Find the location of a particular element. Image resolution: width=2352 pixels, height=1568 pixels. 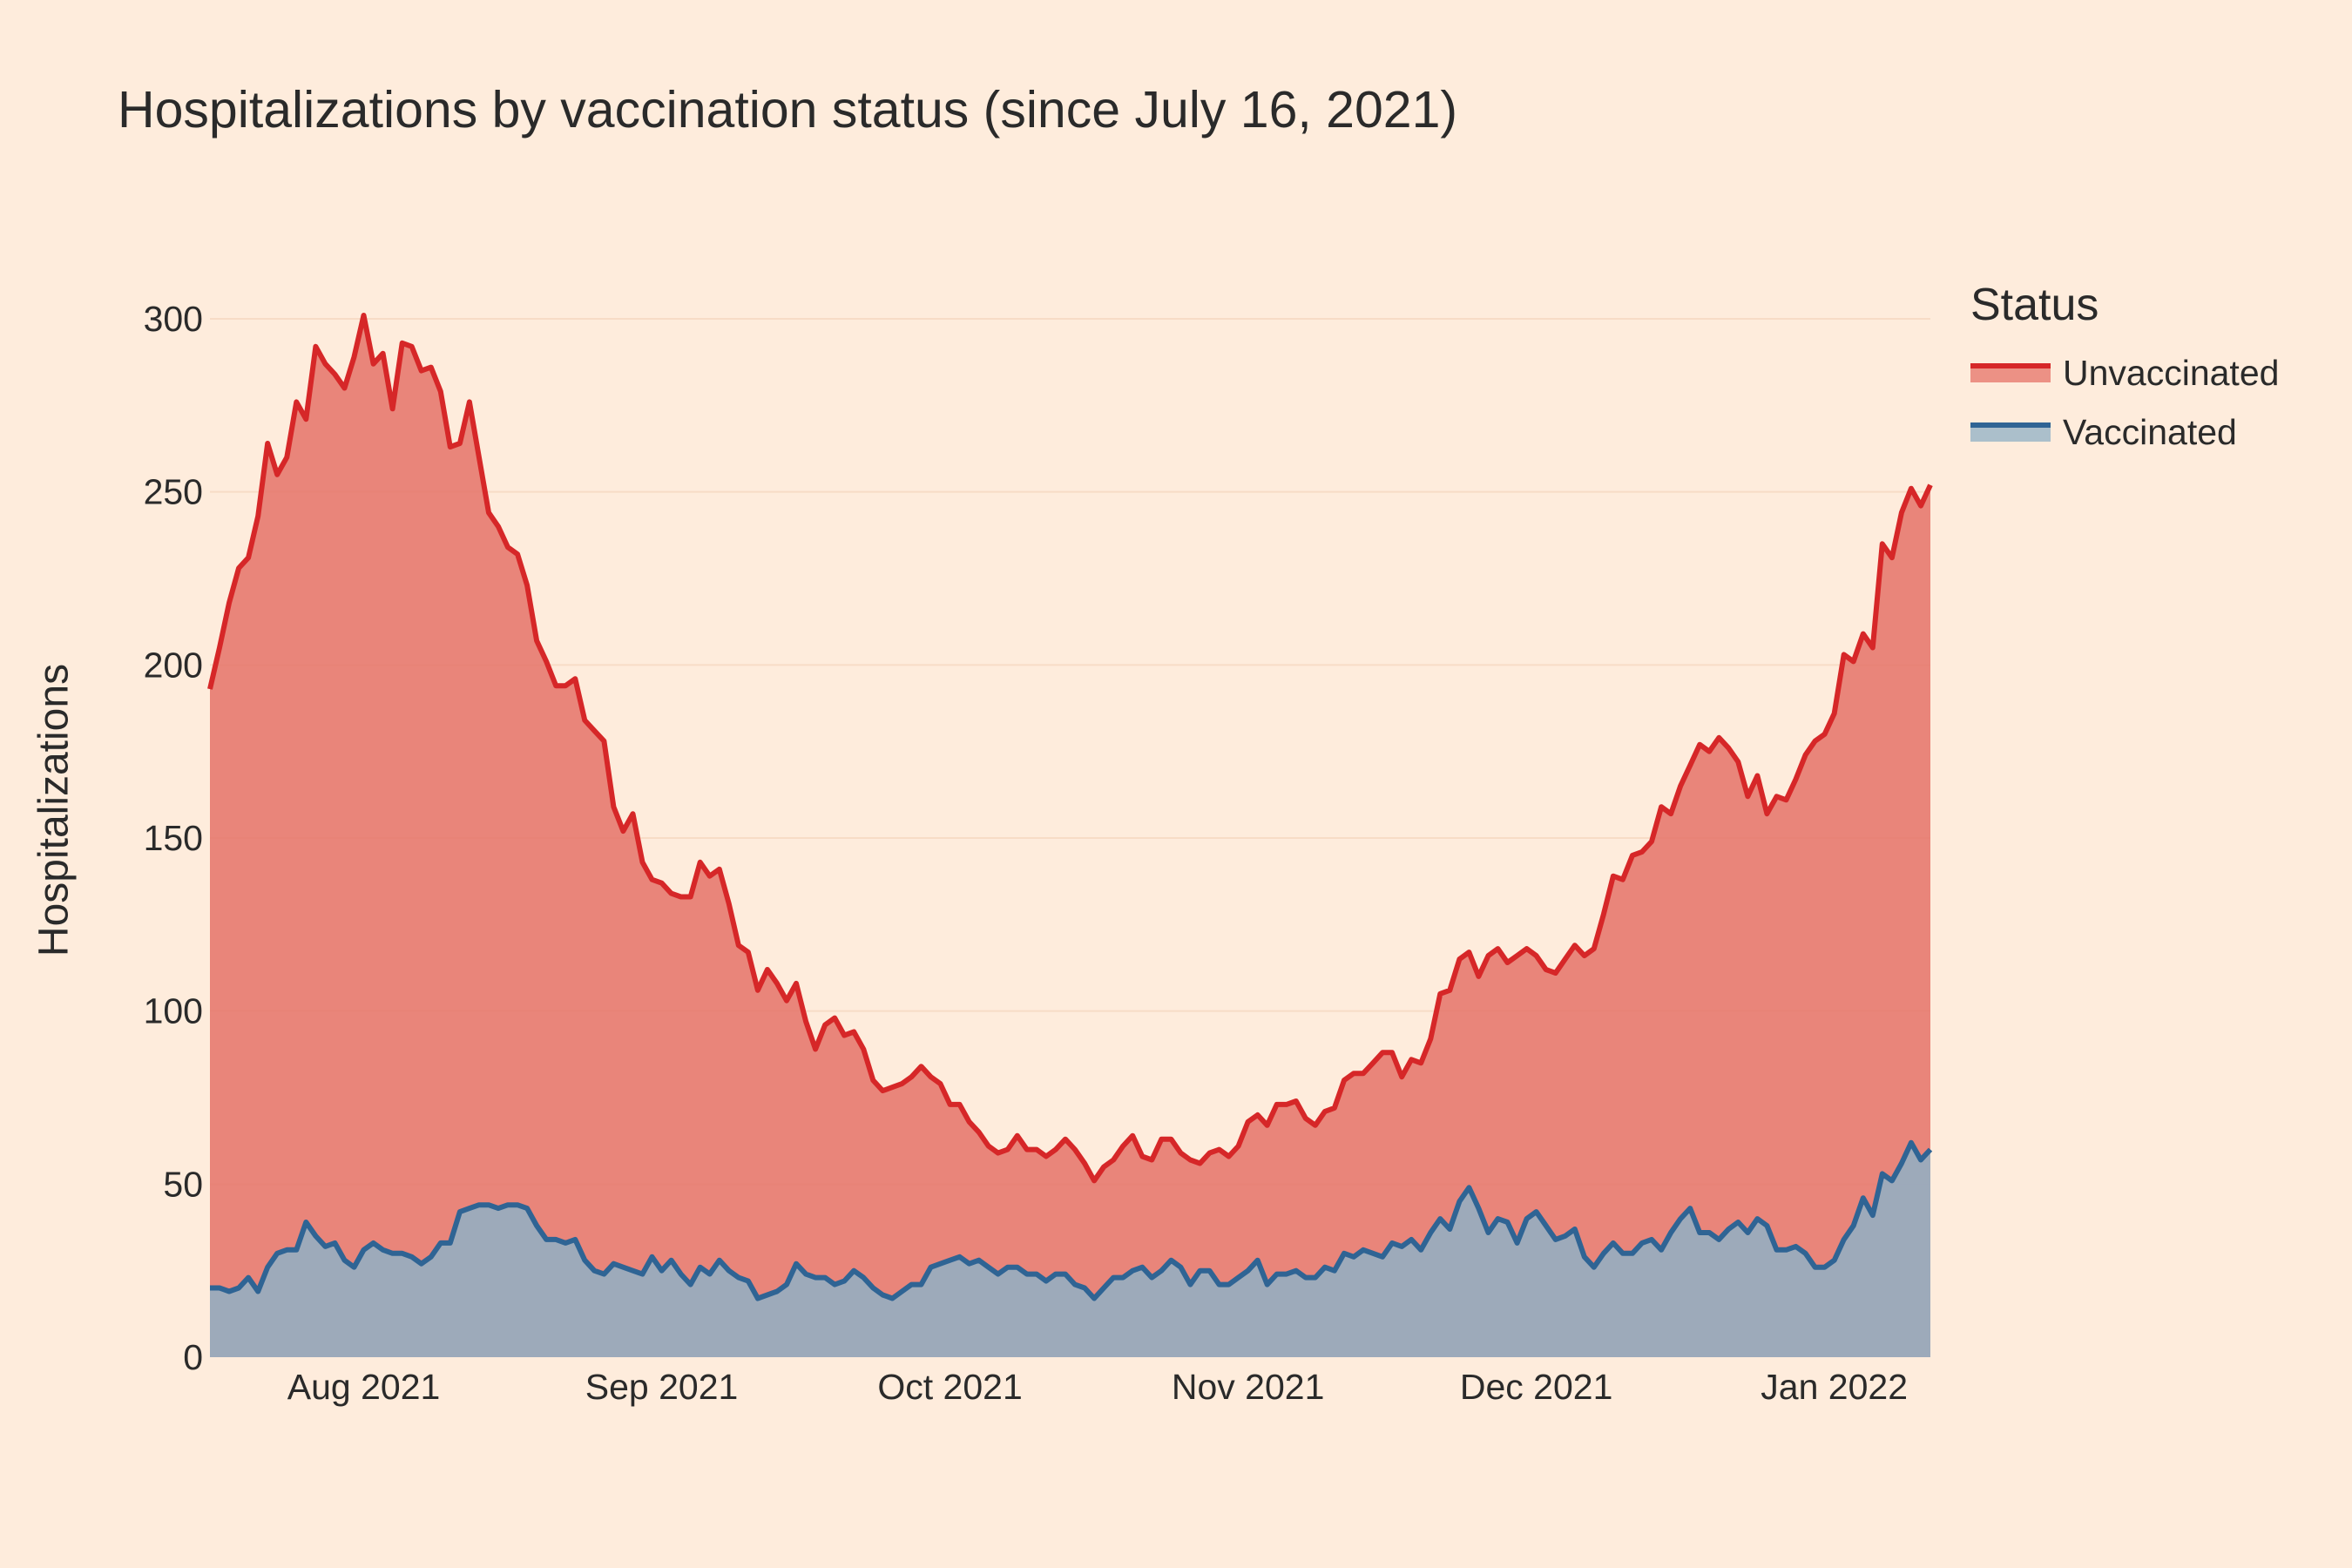

x-tick-label: Nov 2021 is located at coordinates (1248, 1387).